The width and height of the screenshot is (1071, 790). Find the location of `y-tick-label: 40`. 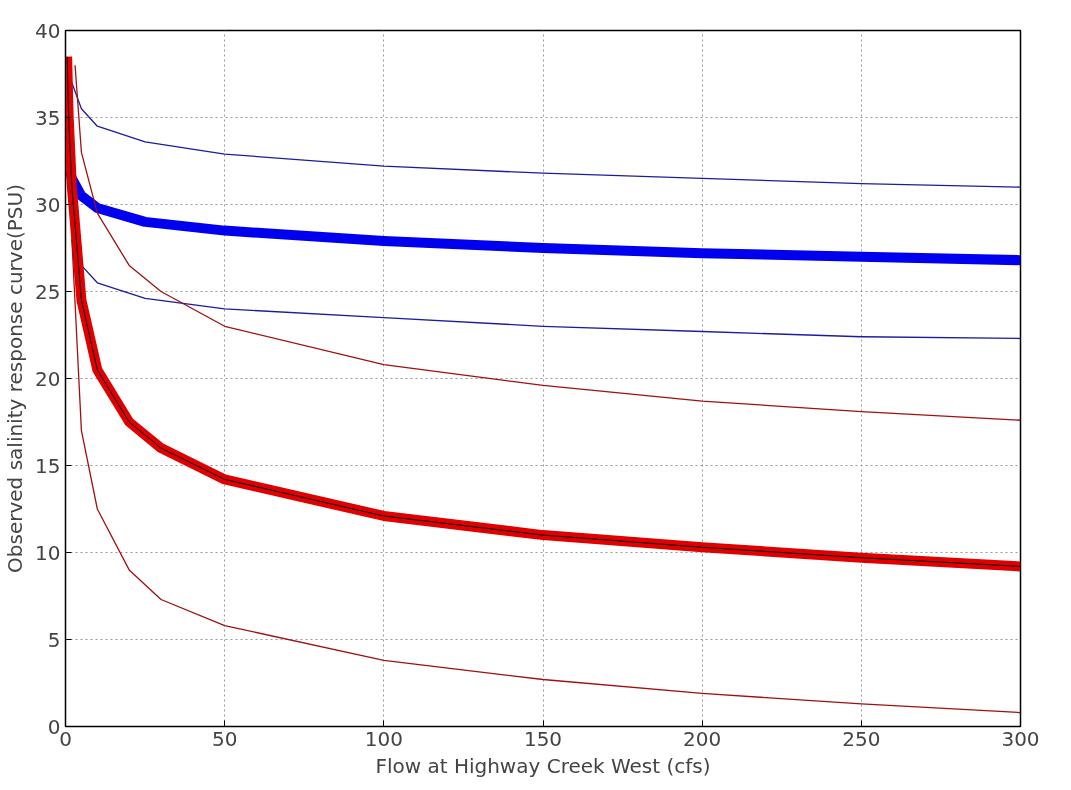

y-tick-label: 40 is located at coordinates (48, 30).